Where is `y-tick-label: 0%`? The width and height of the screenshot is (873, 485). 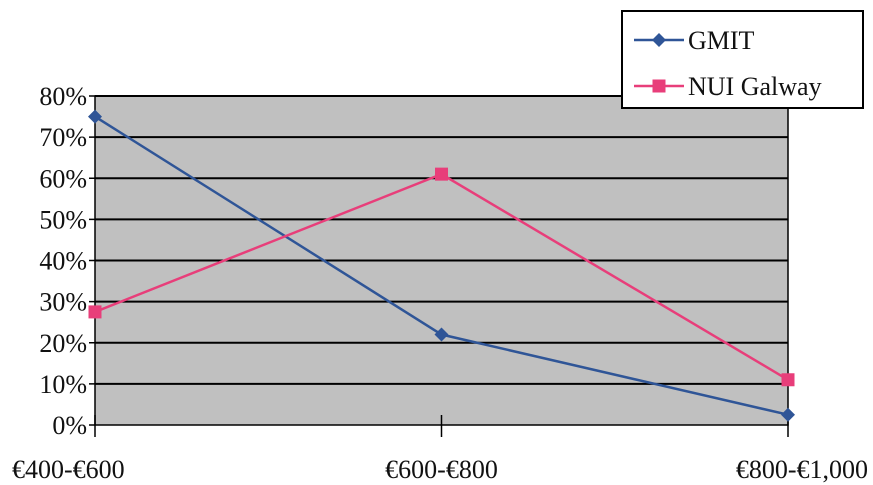
y-tick-label: 0% is located at coordinates (69, 425).